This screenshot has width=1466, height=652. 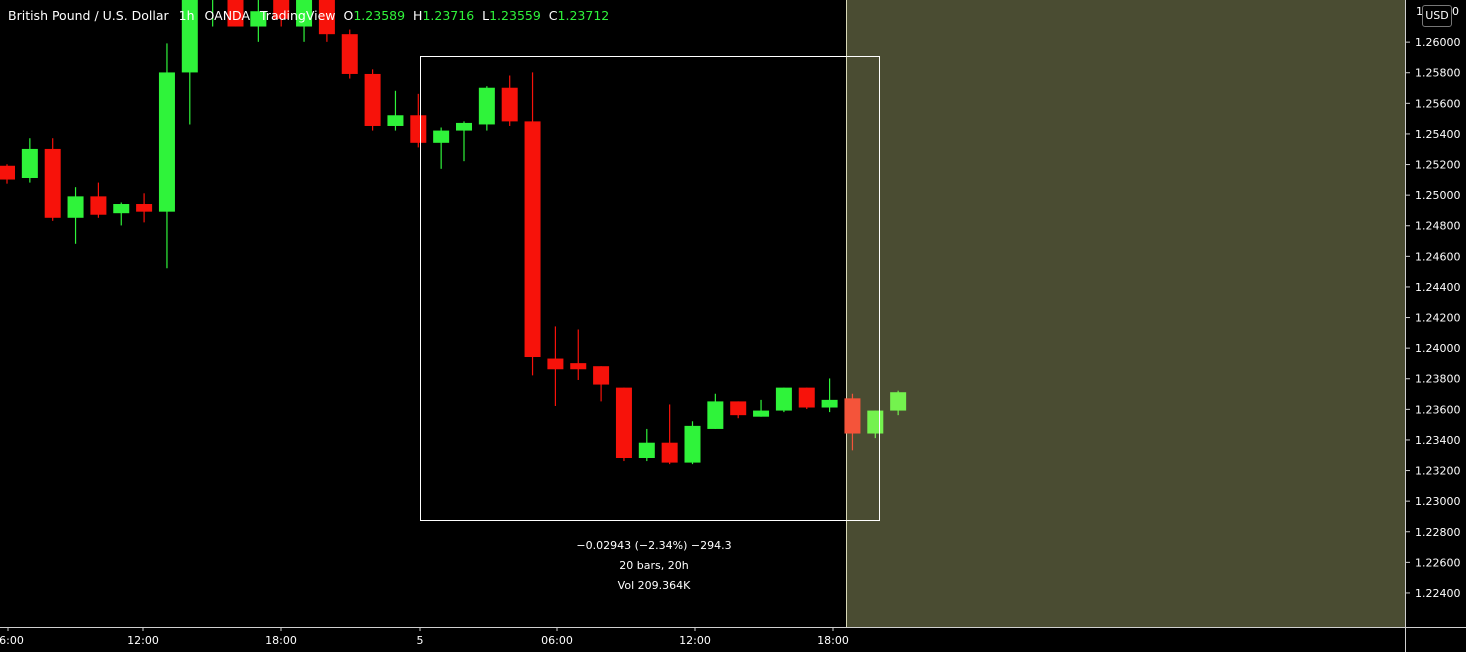 What do you see at coordinates (1437, 16) in the screenshot?
I see `currency-button: USD` at bounding box center [1437, 16].